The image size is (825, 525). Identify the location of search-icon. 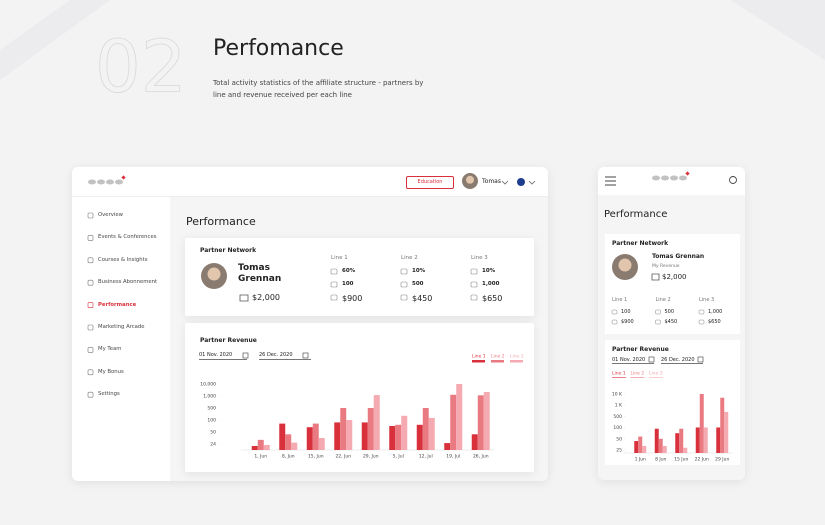
(733, 180).